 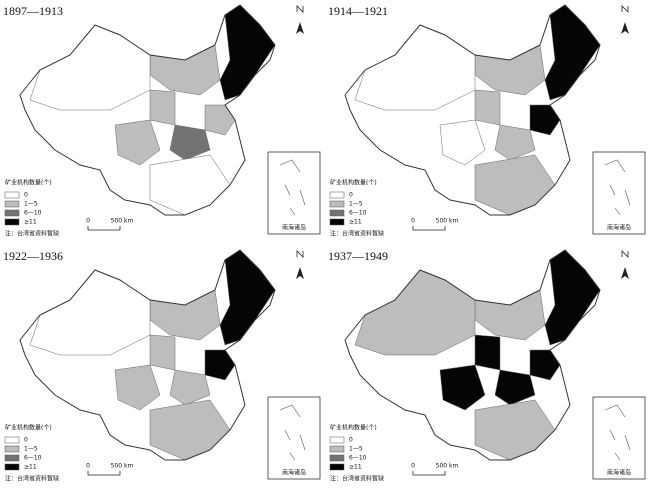 I want to click on panel-title: 1937—1949, so click(x=358, y=256).